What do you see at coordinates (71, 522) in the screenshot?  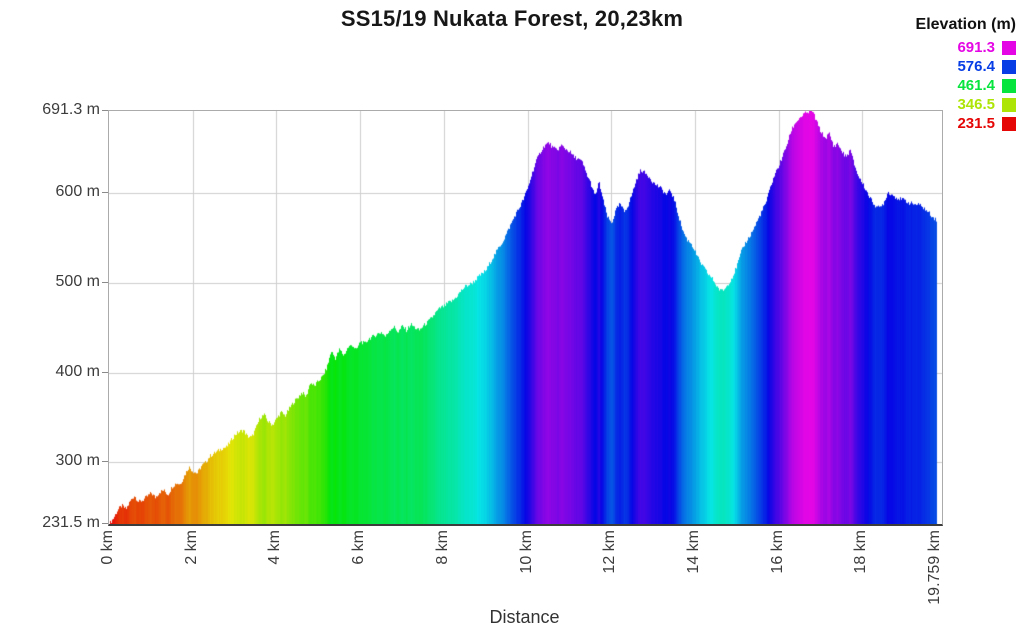 I see `y-tick-label: 231.5 m` at bounding box center [71, 522].